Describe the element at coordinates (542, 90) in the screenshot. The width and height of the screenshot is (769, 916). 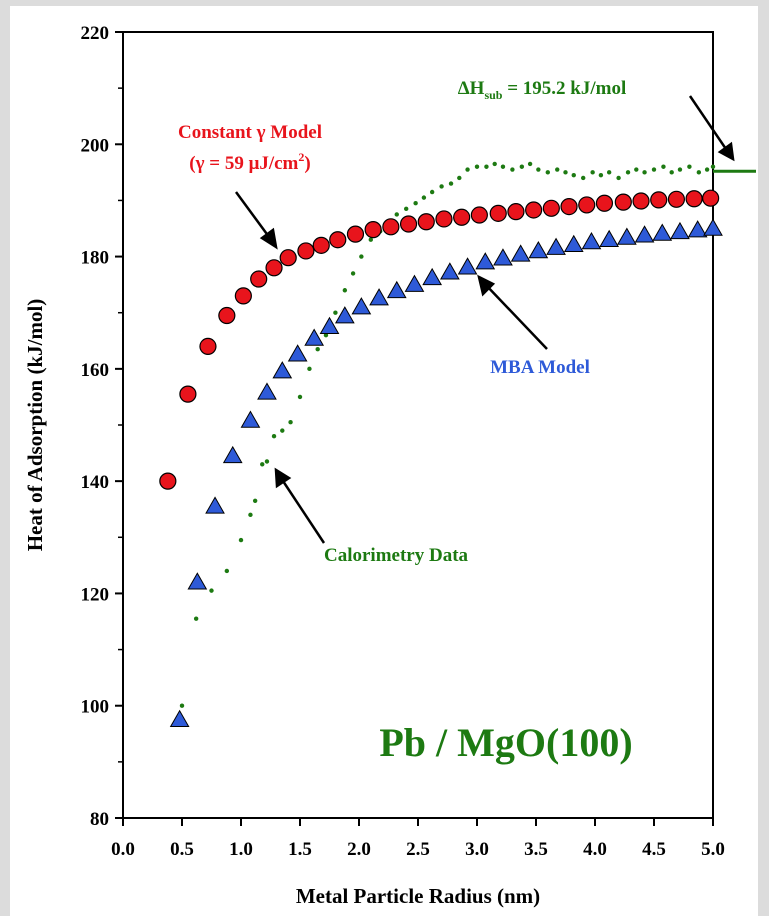
I see `sublimation-enthalpy-label: ΔHsub = 195.2 kJ/mol` at that location.